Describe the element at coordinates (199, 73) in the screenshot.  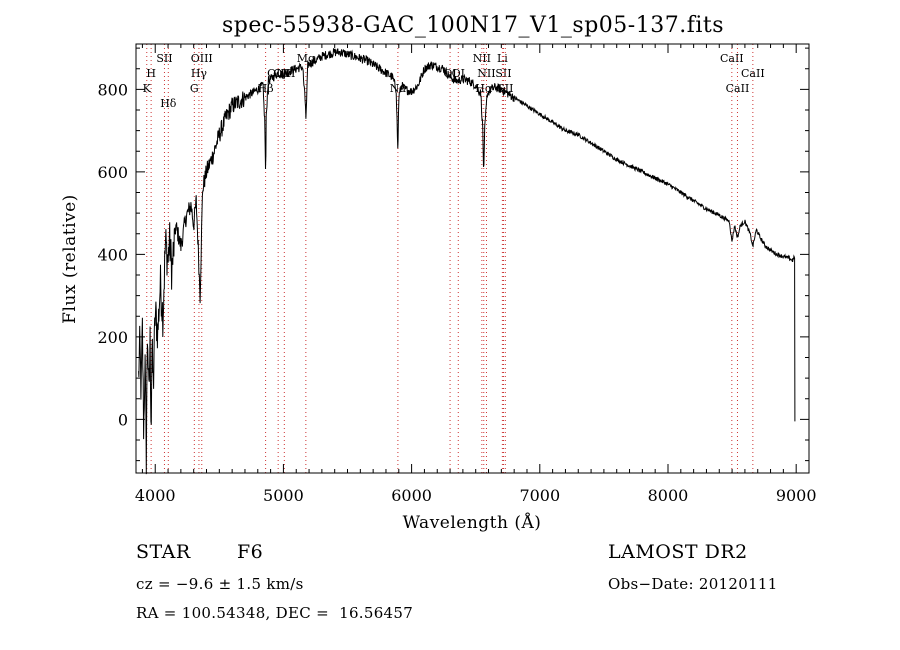
I see `marker-label-Hγ: Hγ` at that location.